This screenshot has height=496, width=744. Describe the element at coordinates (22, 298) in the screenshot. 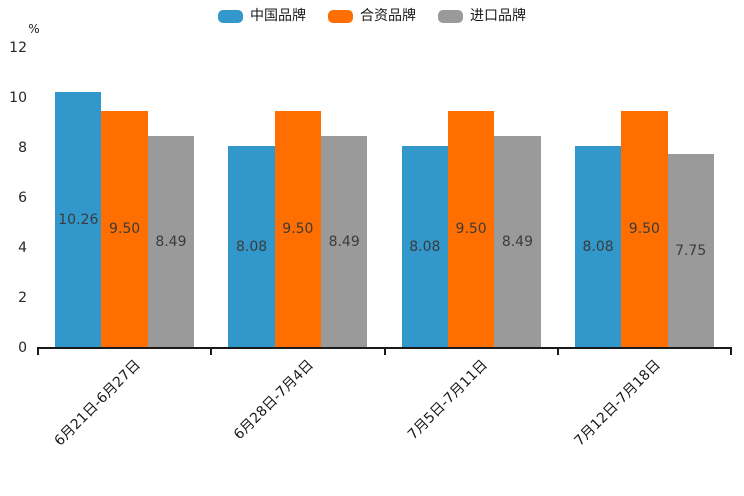

I see `y-tick-label: 2` at that location.